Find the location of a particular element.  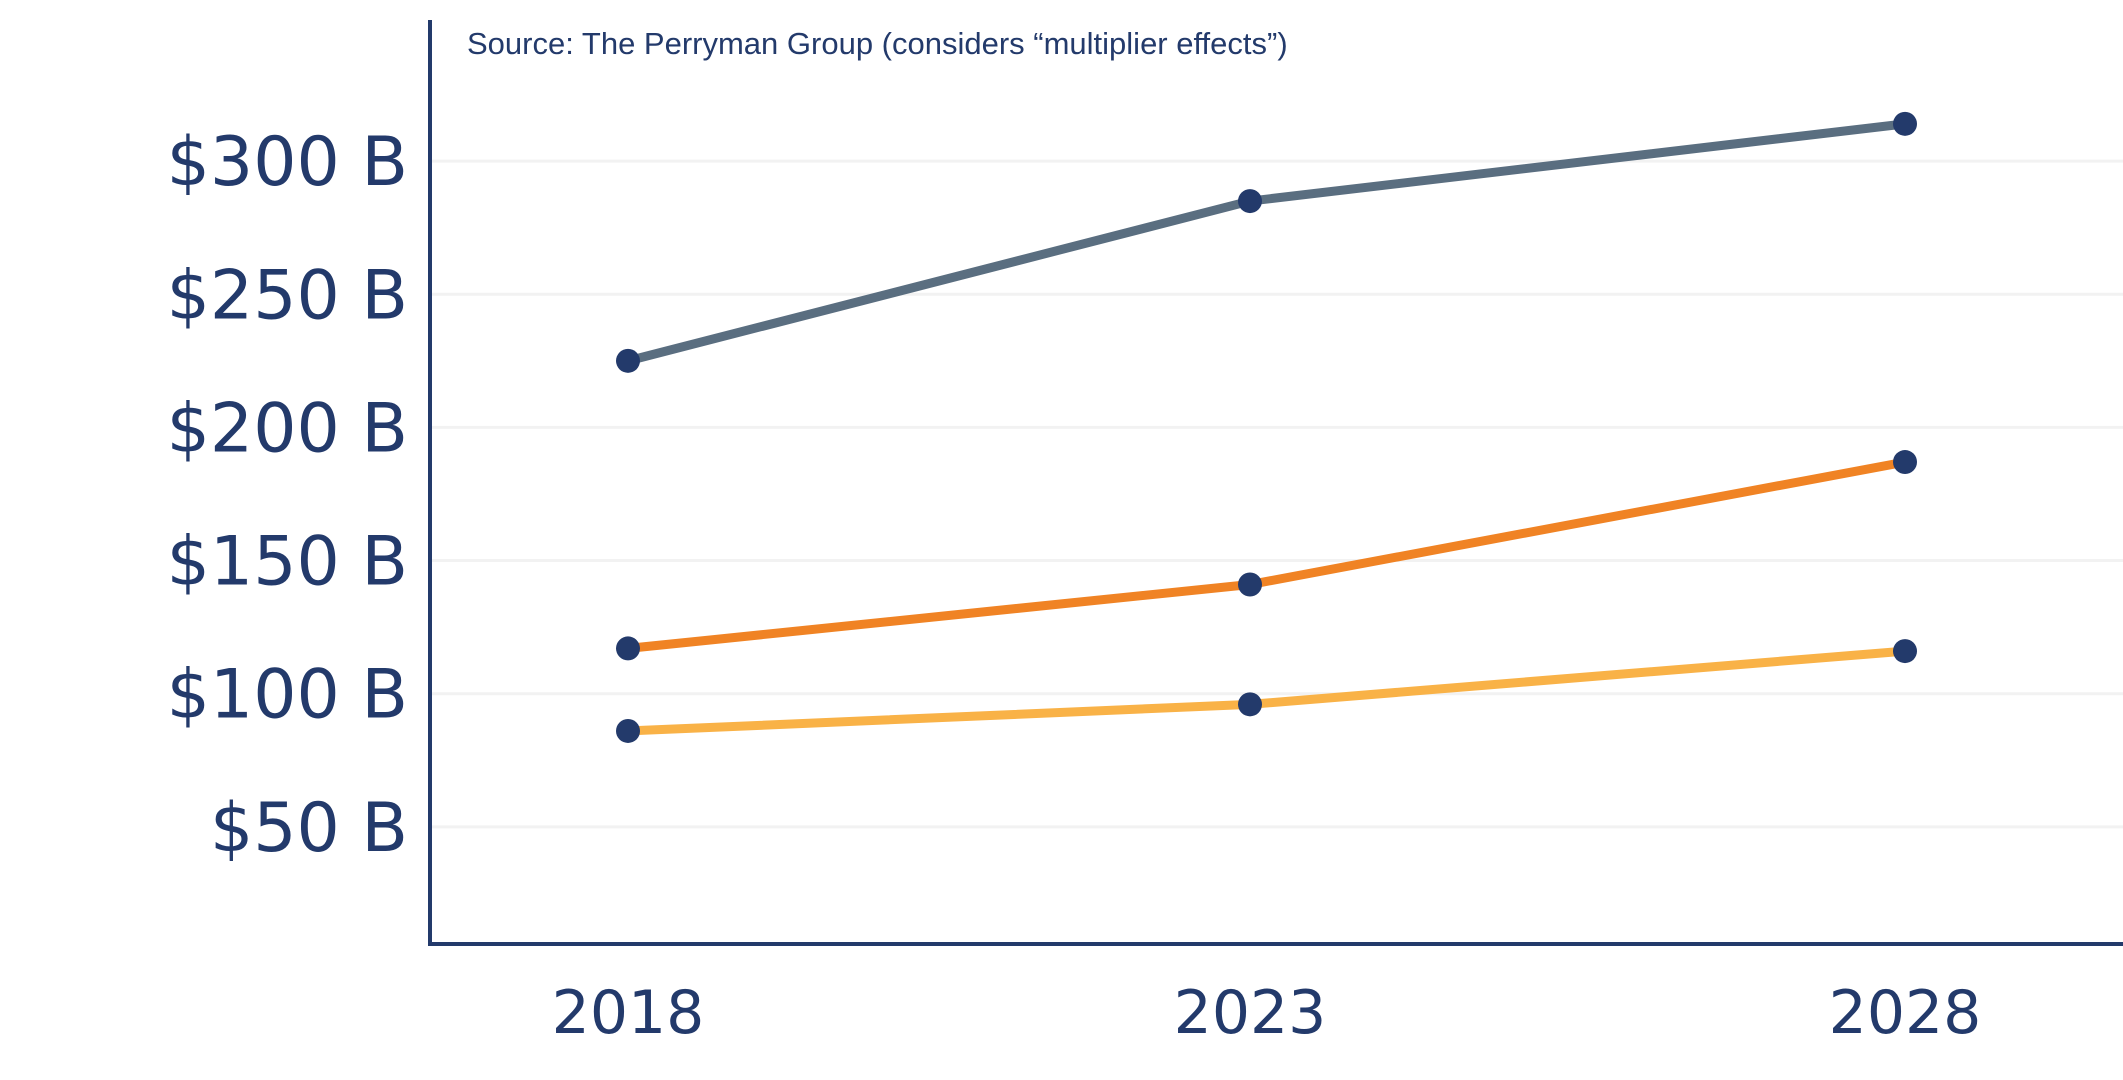

y-tick-label: $250 B is located at coordinates (287, 295).